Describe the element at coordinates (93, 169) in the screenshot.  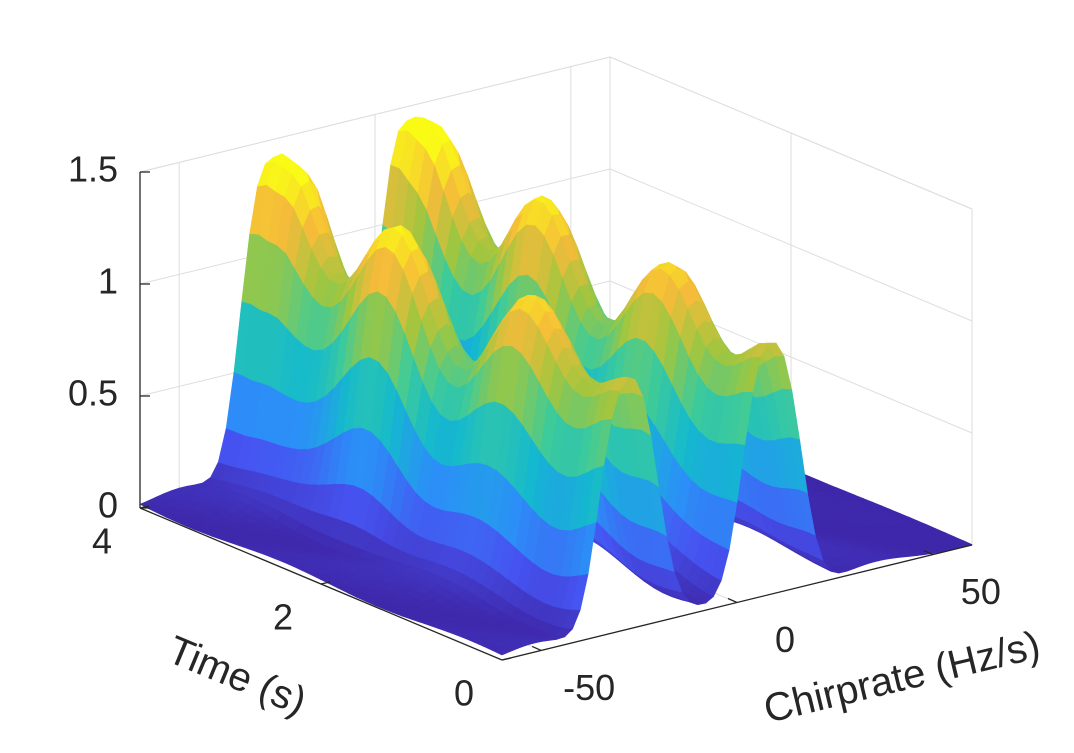
I see `z-tick-label: 1.5` at that location.